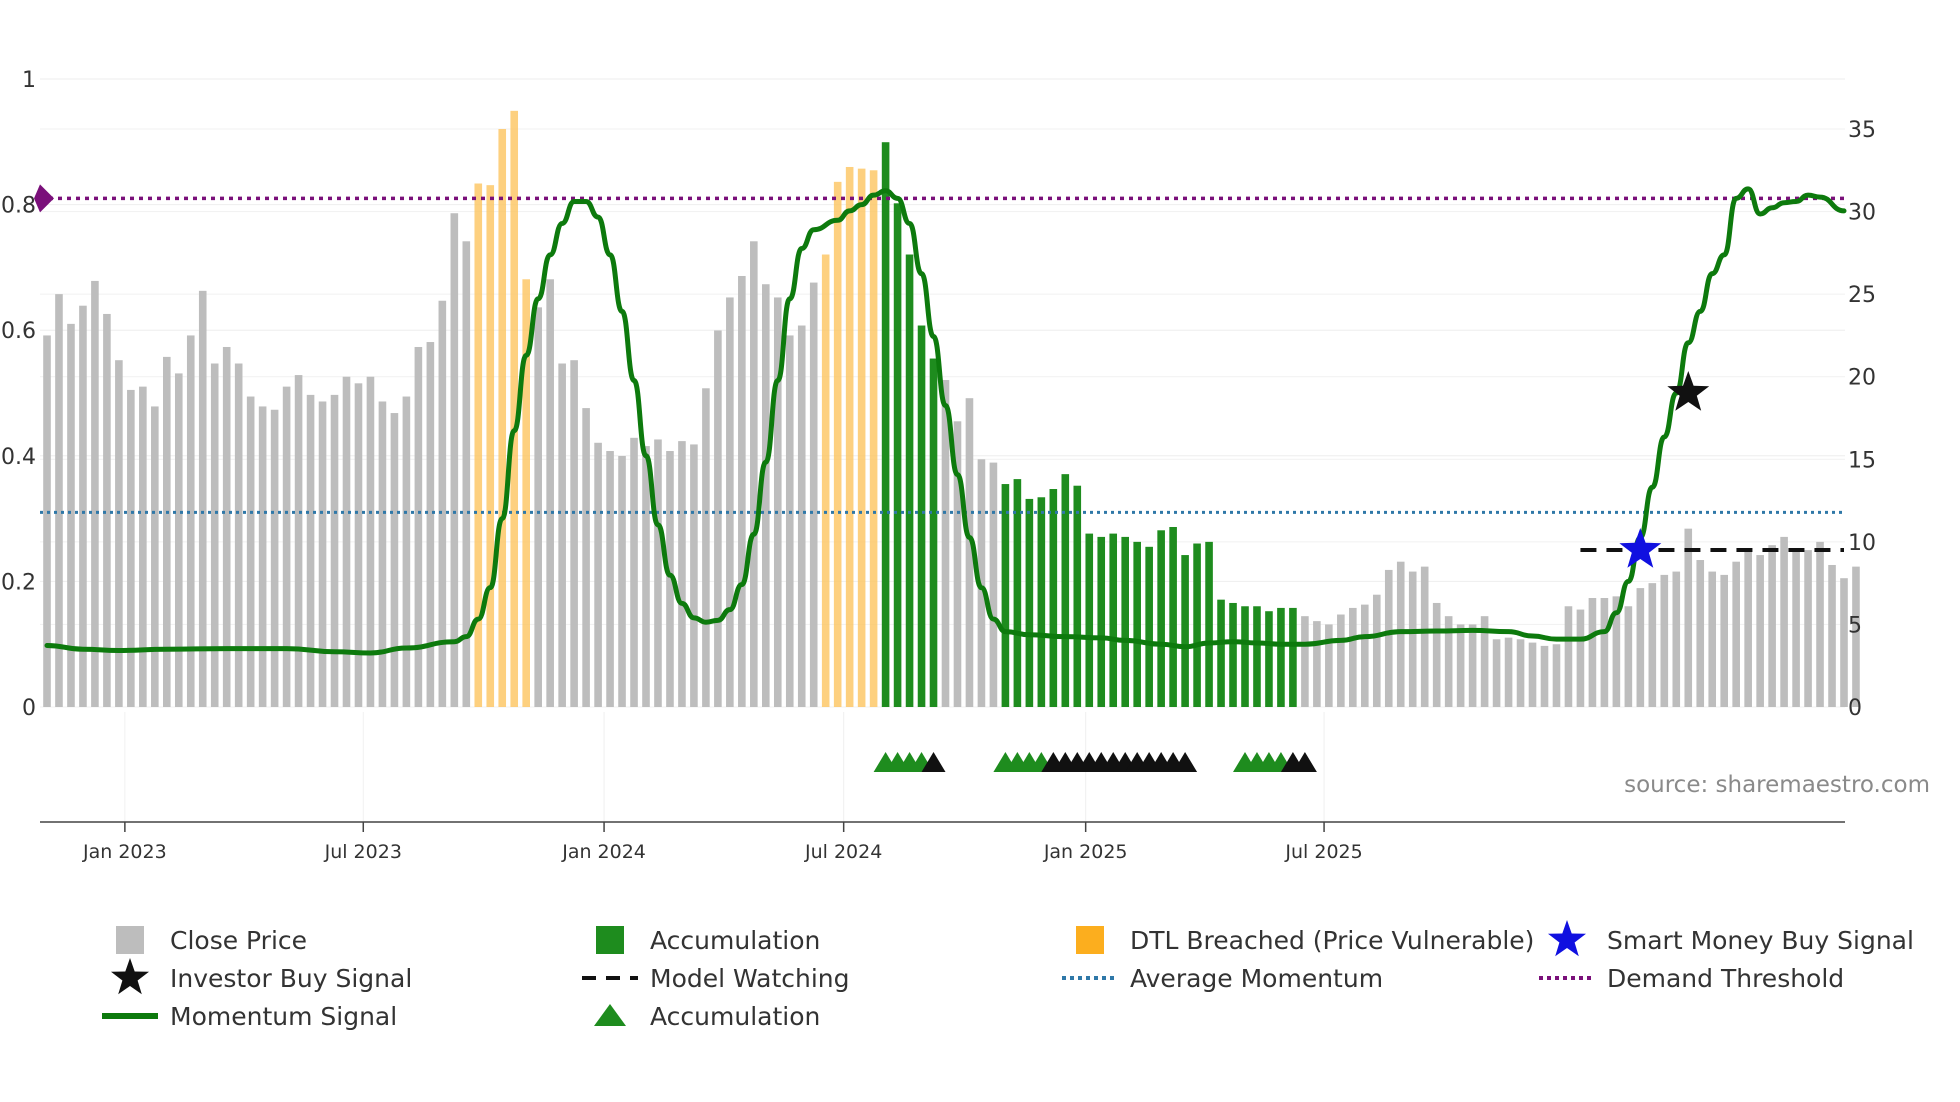 The width and height of the screenshot is (1960, 1102). I want to click on legend-label: Demand Threshold, so click(1725, 978).